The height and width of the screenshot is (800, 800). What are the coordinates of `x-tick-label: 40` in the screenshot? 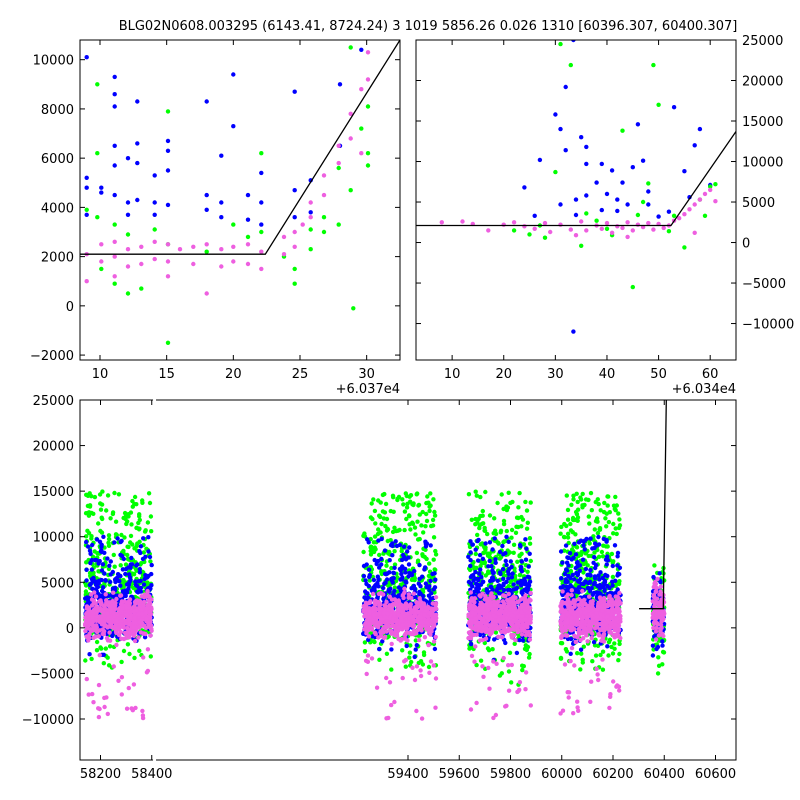 It's located at (607, 374).